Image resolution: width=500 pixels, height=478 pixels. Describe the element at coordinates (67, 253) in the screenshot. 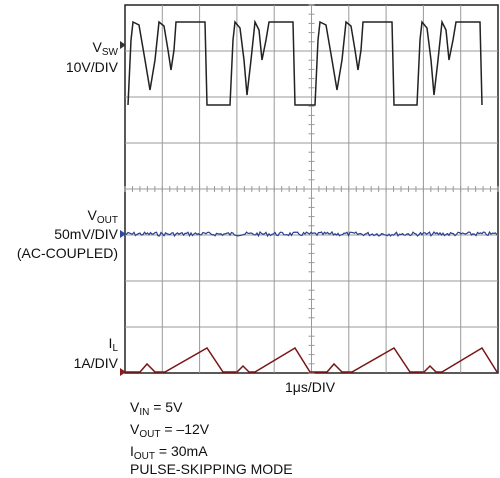

I see `label: (AC-COUPLED)` at that location.